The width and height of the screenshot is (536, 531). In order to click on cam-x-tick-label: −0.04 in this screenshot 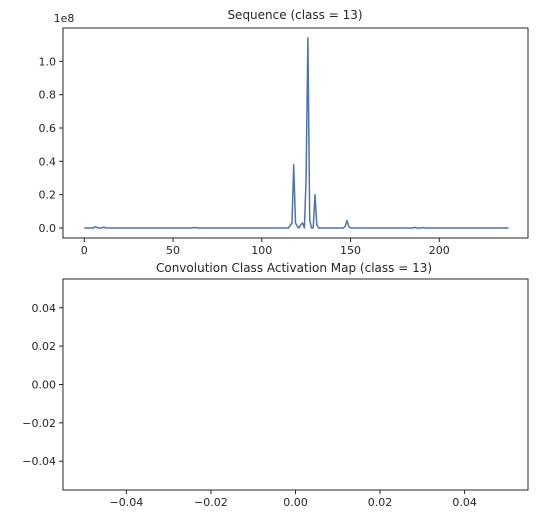, I will do `click(127, 502)`.